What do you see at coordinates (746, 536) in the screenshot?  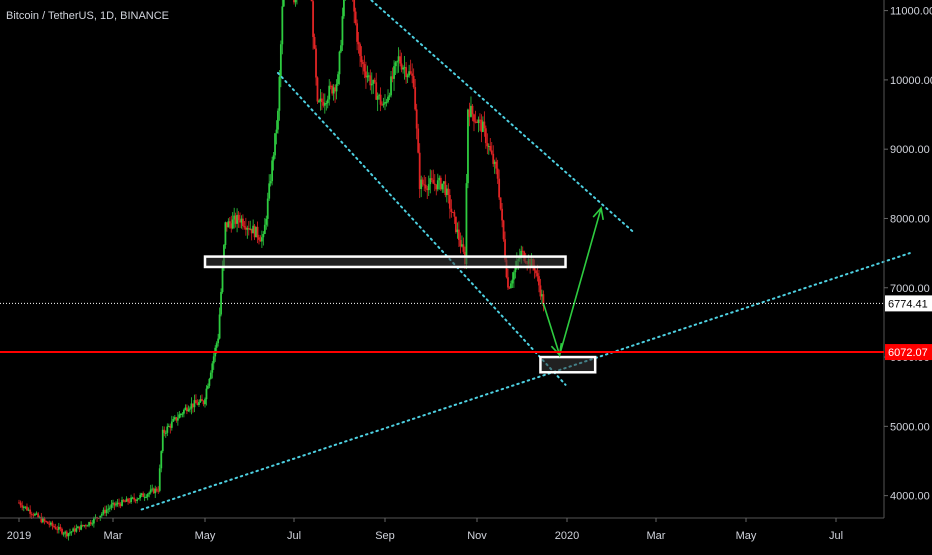 I see `time-tick-label: May` at bounding box center [746, 536].